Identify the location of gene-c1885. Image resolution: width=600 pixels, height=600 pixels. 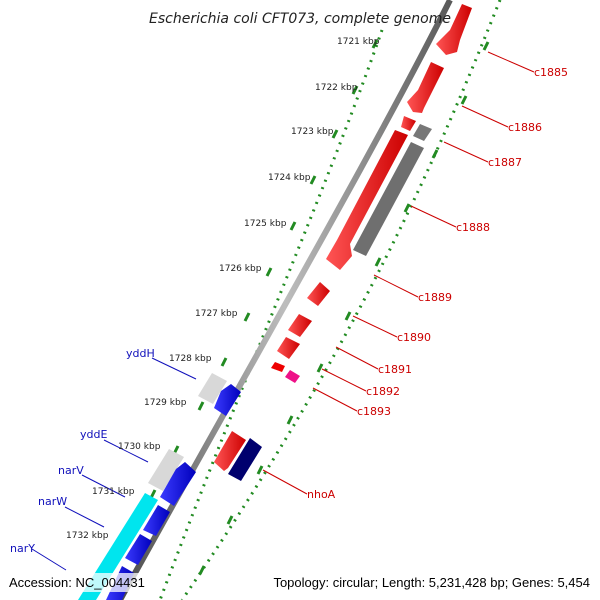
(454, 29).